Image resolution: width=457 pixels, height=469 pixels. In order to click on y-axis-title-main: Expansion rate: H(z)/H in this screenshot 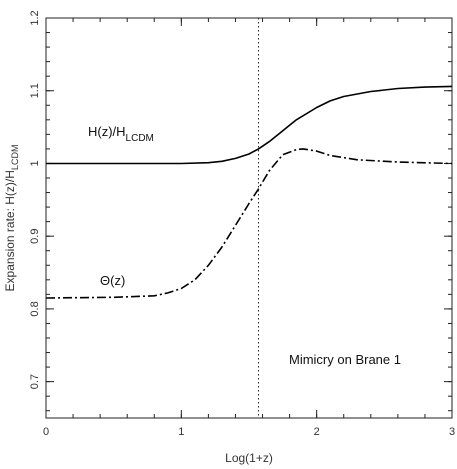, I will do `click(10, 230)`.